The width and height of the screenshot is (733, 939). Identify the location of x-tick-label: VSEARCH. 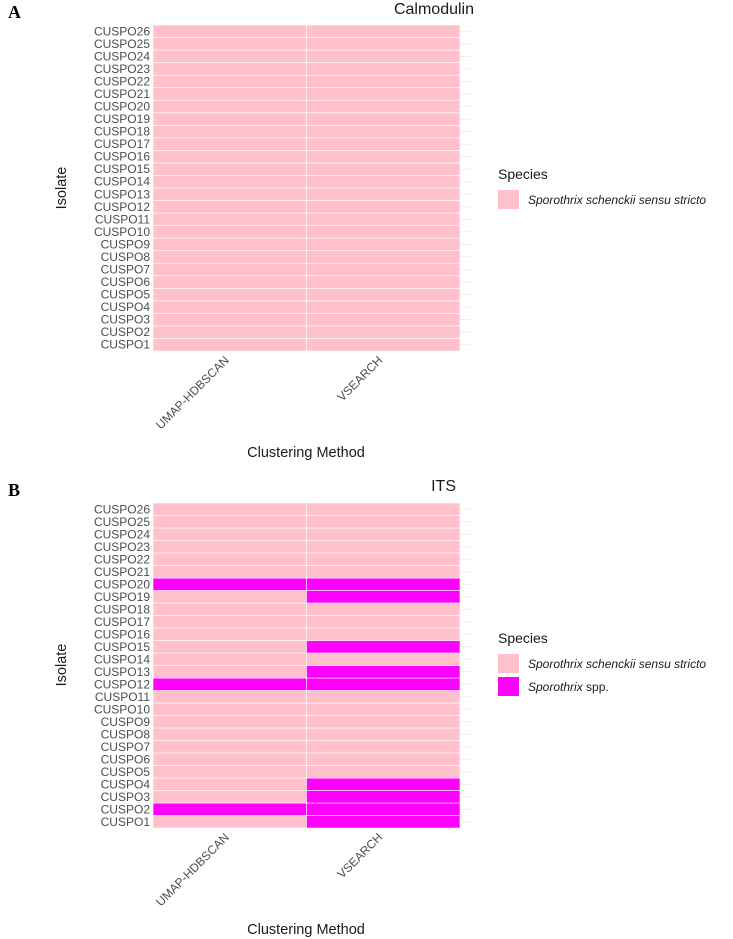
(359, 378).